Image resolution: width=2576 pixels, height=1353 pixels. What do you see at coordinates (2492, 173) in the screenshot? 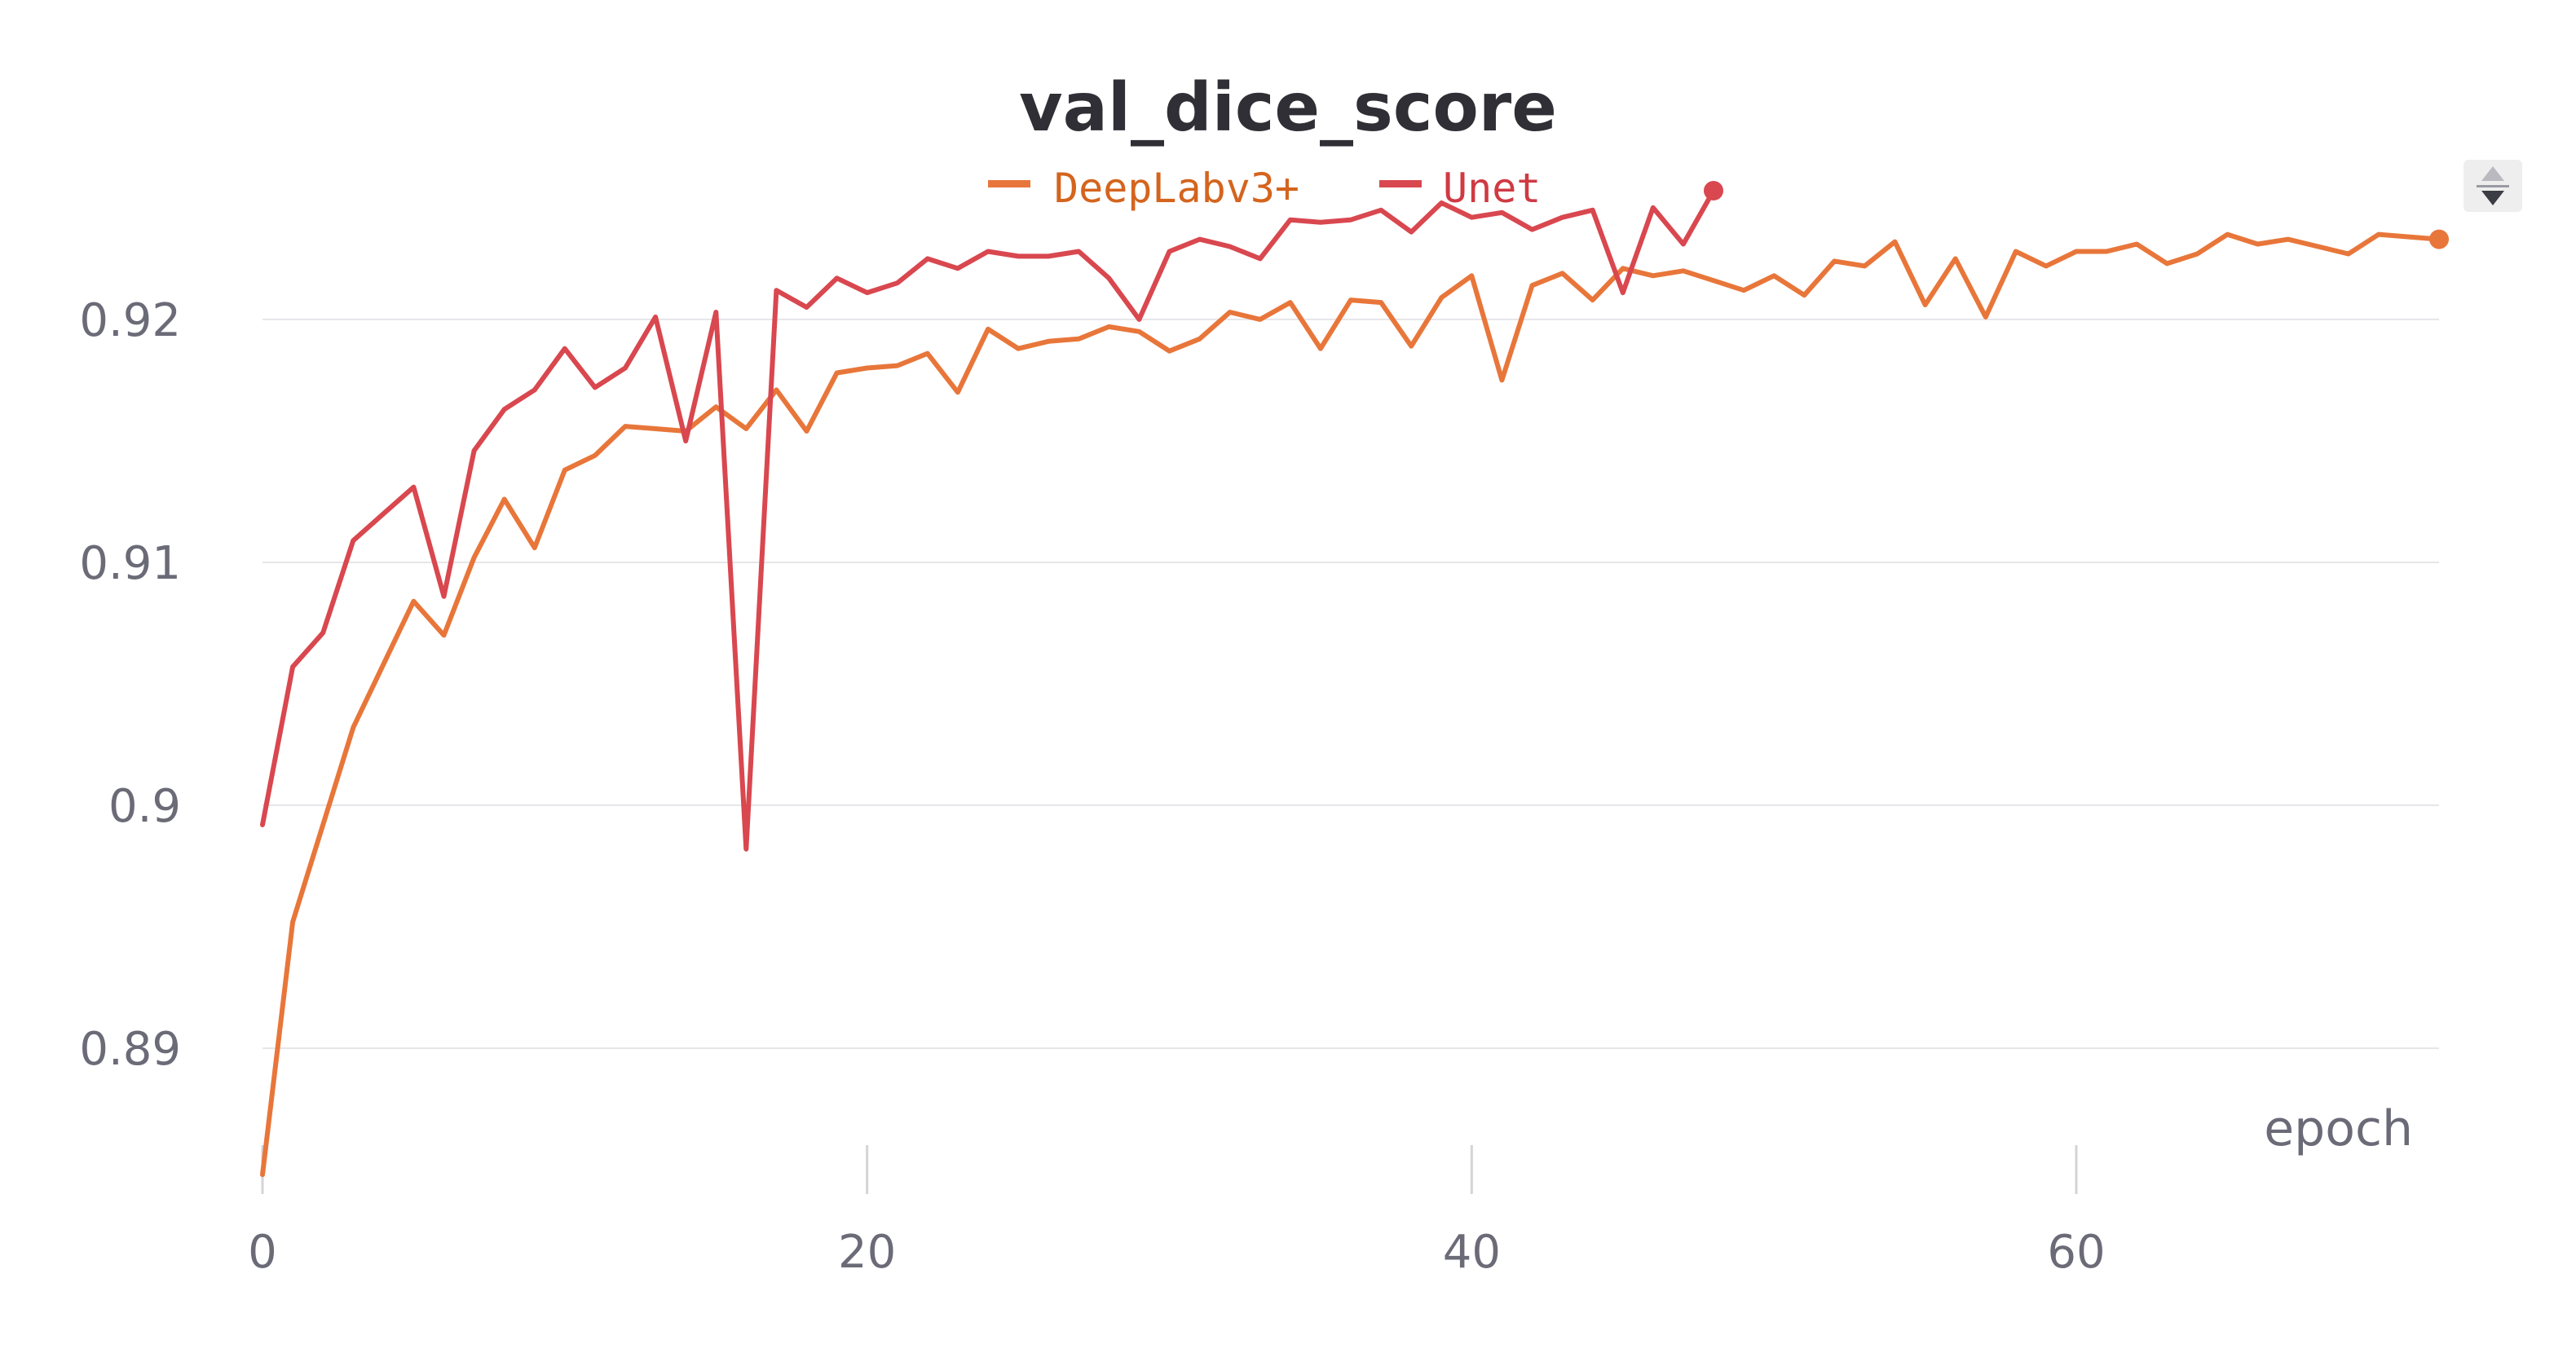
I see `scroll-up-icon` at bounding box center [2492, 173].